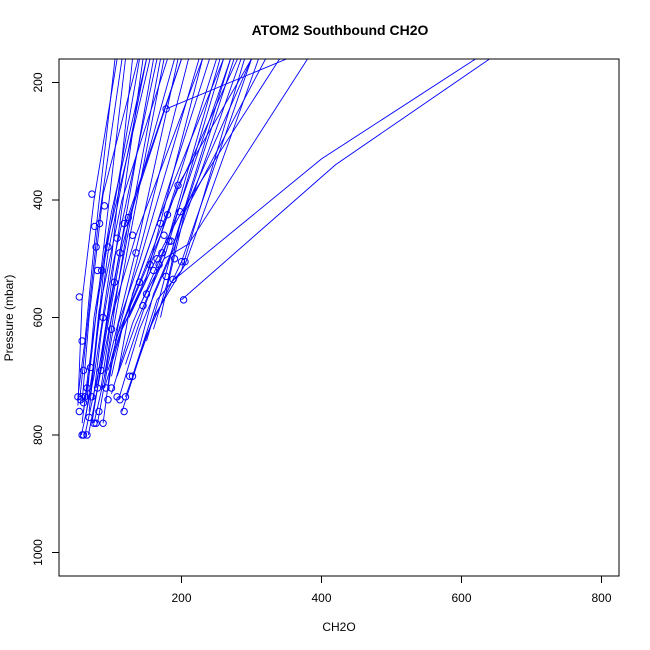 The width and height of the screenshot is (650, 650). Describe the element at coordinates (338, 627) in the screenshot. I see `x-axis-label: CH2O` at that location.